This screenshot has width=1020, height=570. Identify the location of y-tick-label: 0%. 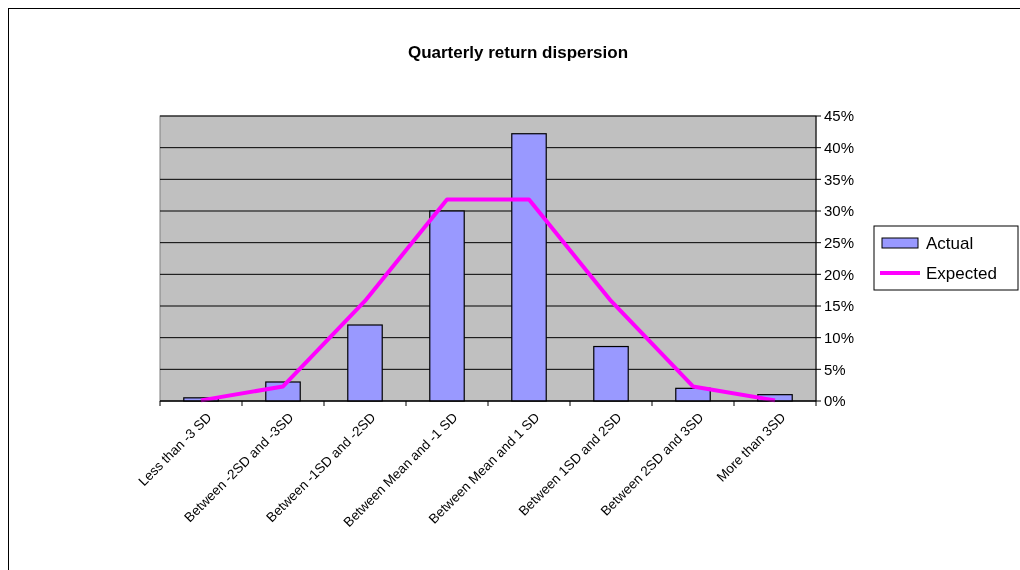
(835, 401).